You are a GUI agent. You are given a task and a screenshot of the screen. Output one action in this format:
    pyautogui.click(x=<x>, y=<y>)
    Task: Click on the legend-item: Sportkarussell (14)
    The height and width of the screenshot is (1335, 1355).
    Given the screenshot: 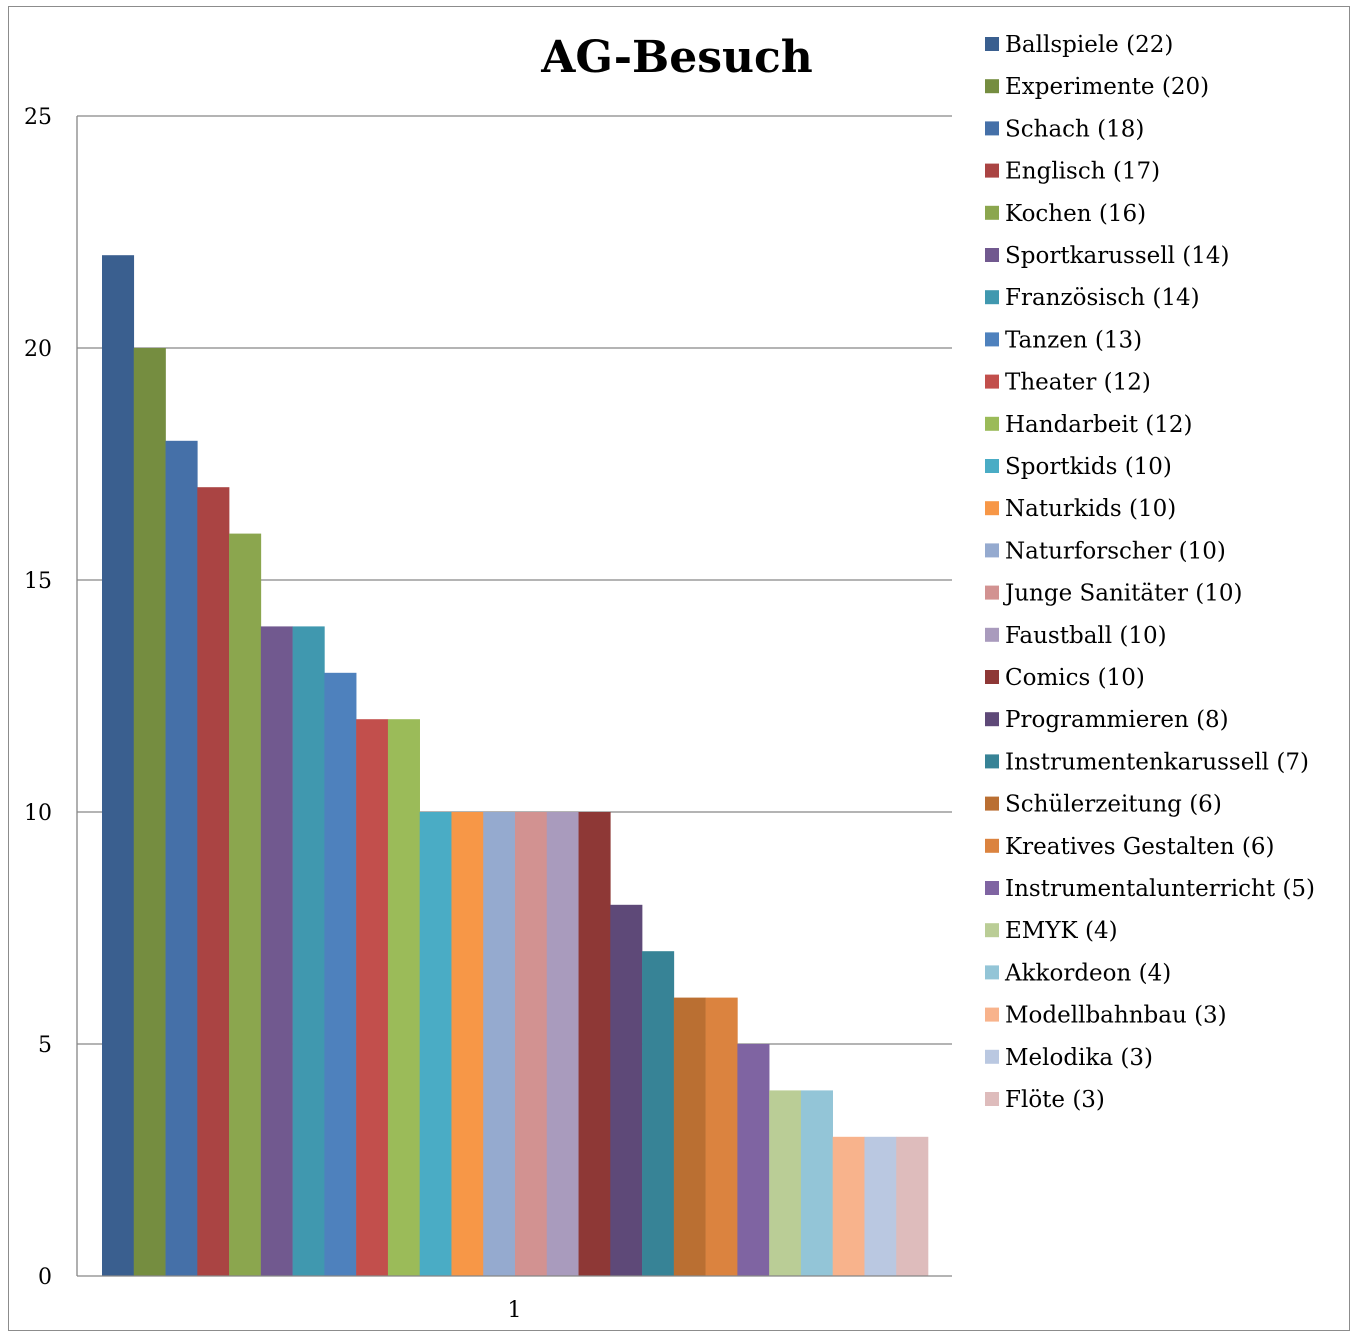 What is the action you would take?
    pyautogui.click(x=1107, y=256)
    